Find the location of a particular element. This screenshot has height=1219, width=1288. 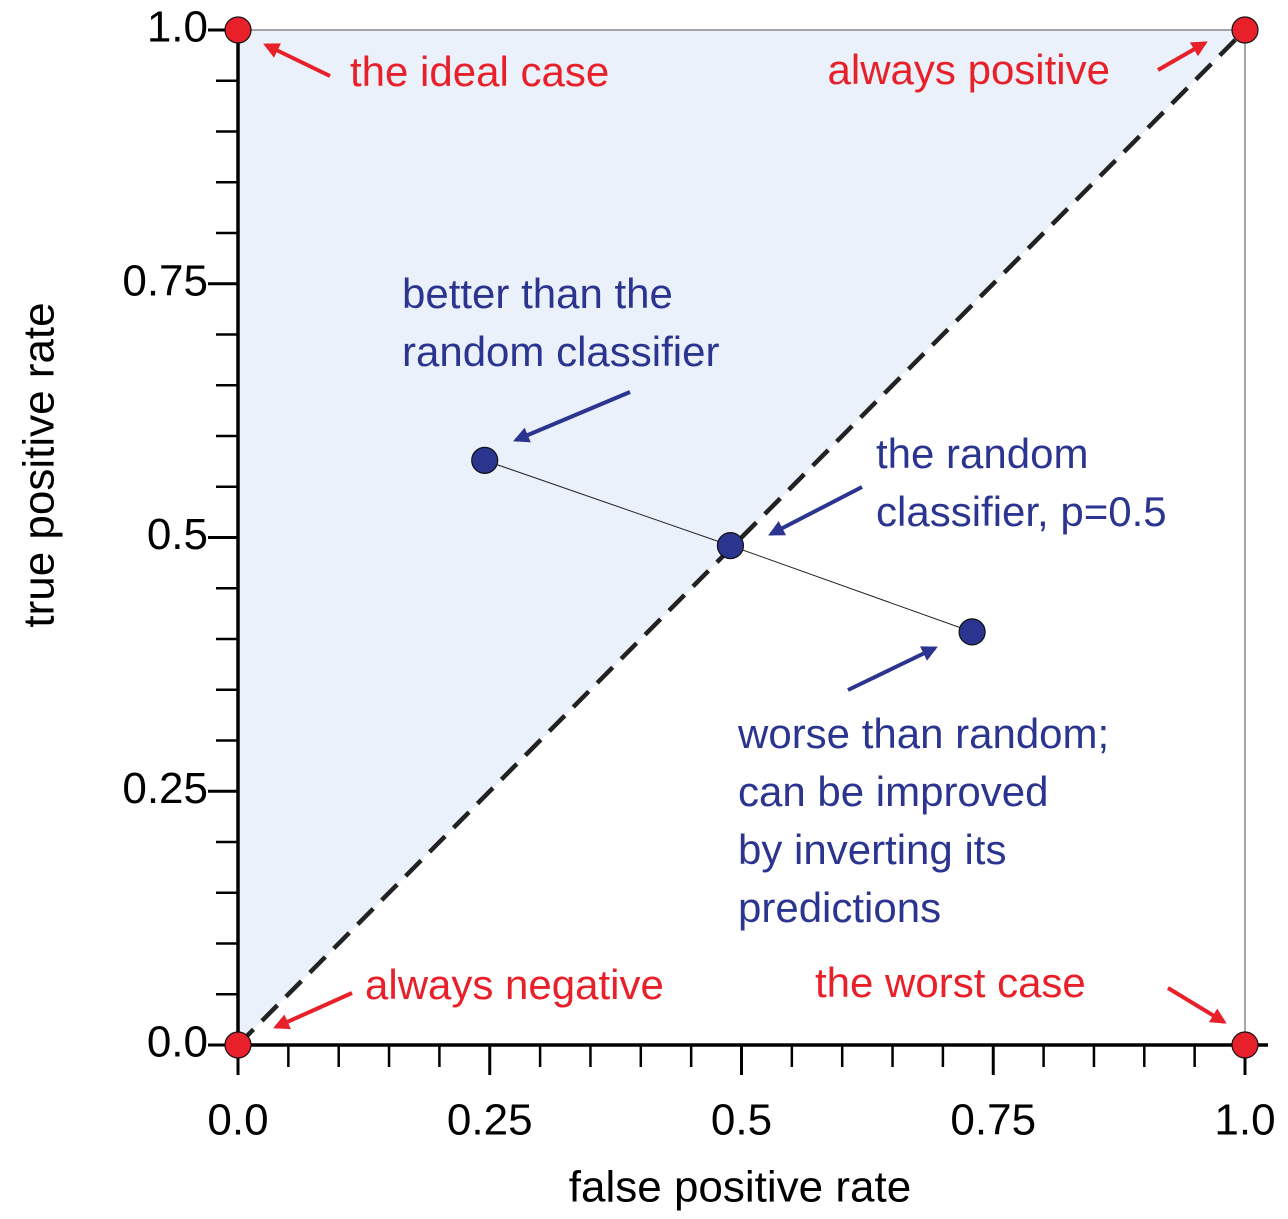

x-tick-label: 0.75 is located at coordinates (993, 1120).